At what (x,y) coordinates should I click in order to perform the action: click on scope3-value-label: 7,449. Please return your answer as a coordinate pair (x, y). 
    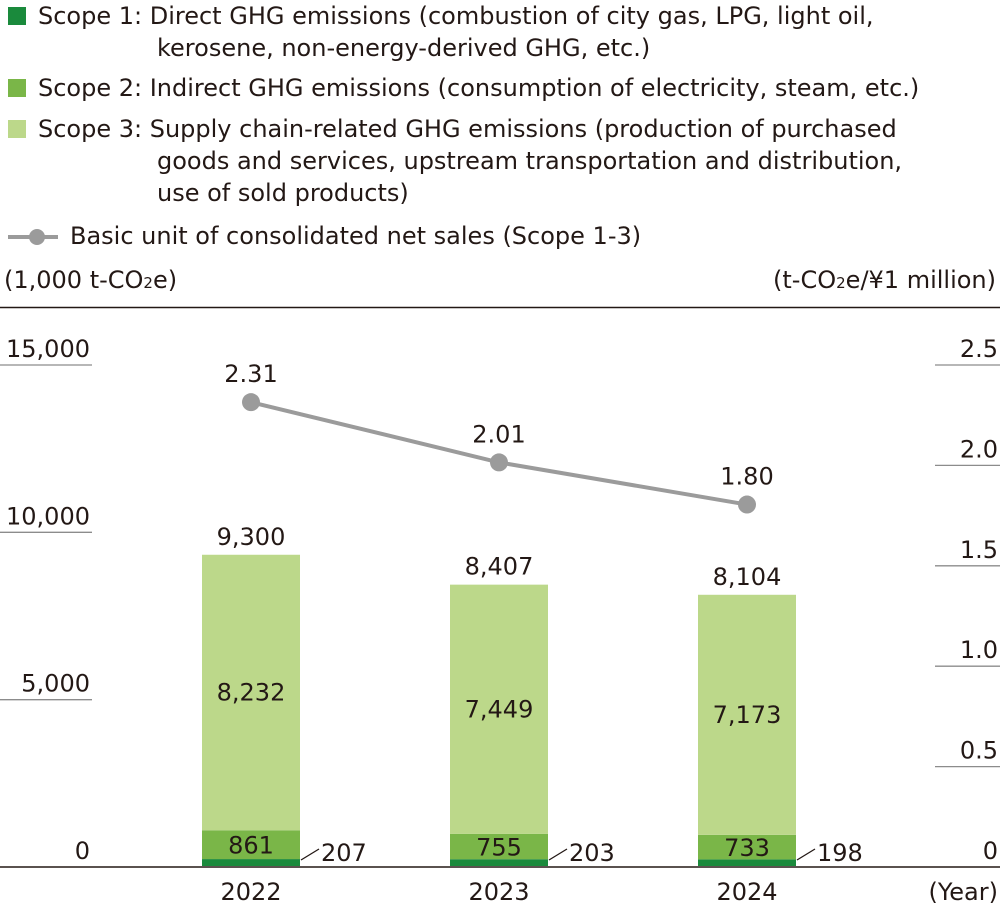
    Looking at the image, I should click on (499, 709).